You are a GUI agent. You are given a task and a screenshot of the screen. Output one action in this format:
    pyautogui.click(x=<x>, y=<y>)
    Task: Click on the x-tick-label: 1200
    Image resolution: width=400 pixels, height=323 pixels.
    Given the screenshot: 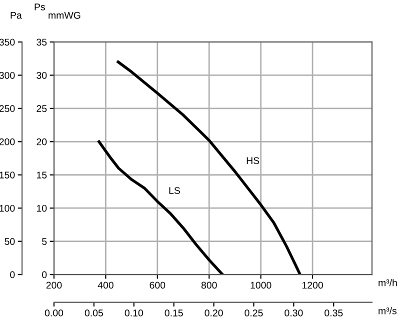 What is the action you would take?
    pyautogui.click(x=312, y=285)
    